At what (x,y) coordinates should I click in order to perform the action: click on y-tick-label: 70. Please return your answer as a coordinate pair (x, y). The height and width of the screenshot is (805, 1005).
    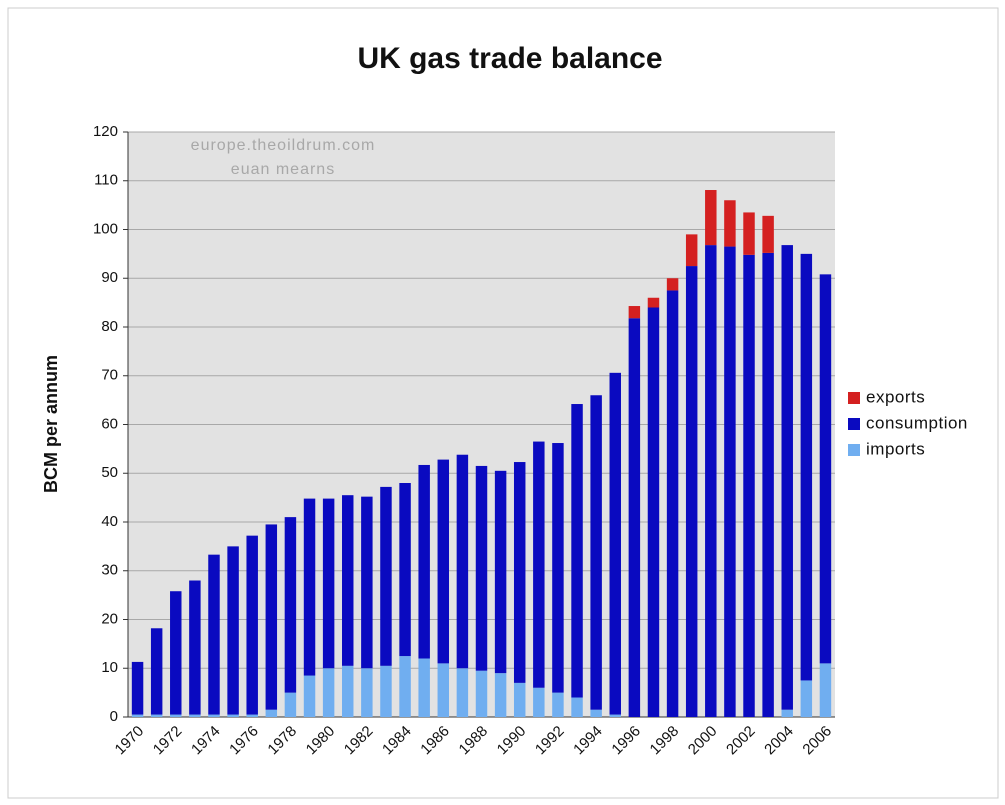
    Looking at the image, I should click on (109, 375).